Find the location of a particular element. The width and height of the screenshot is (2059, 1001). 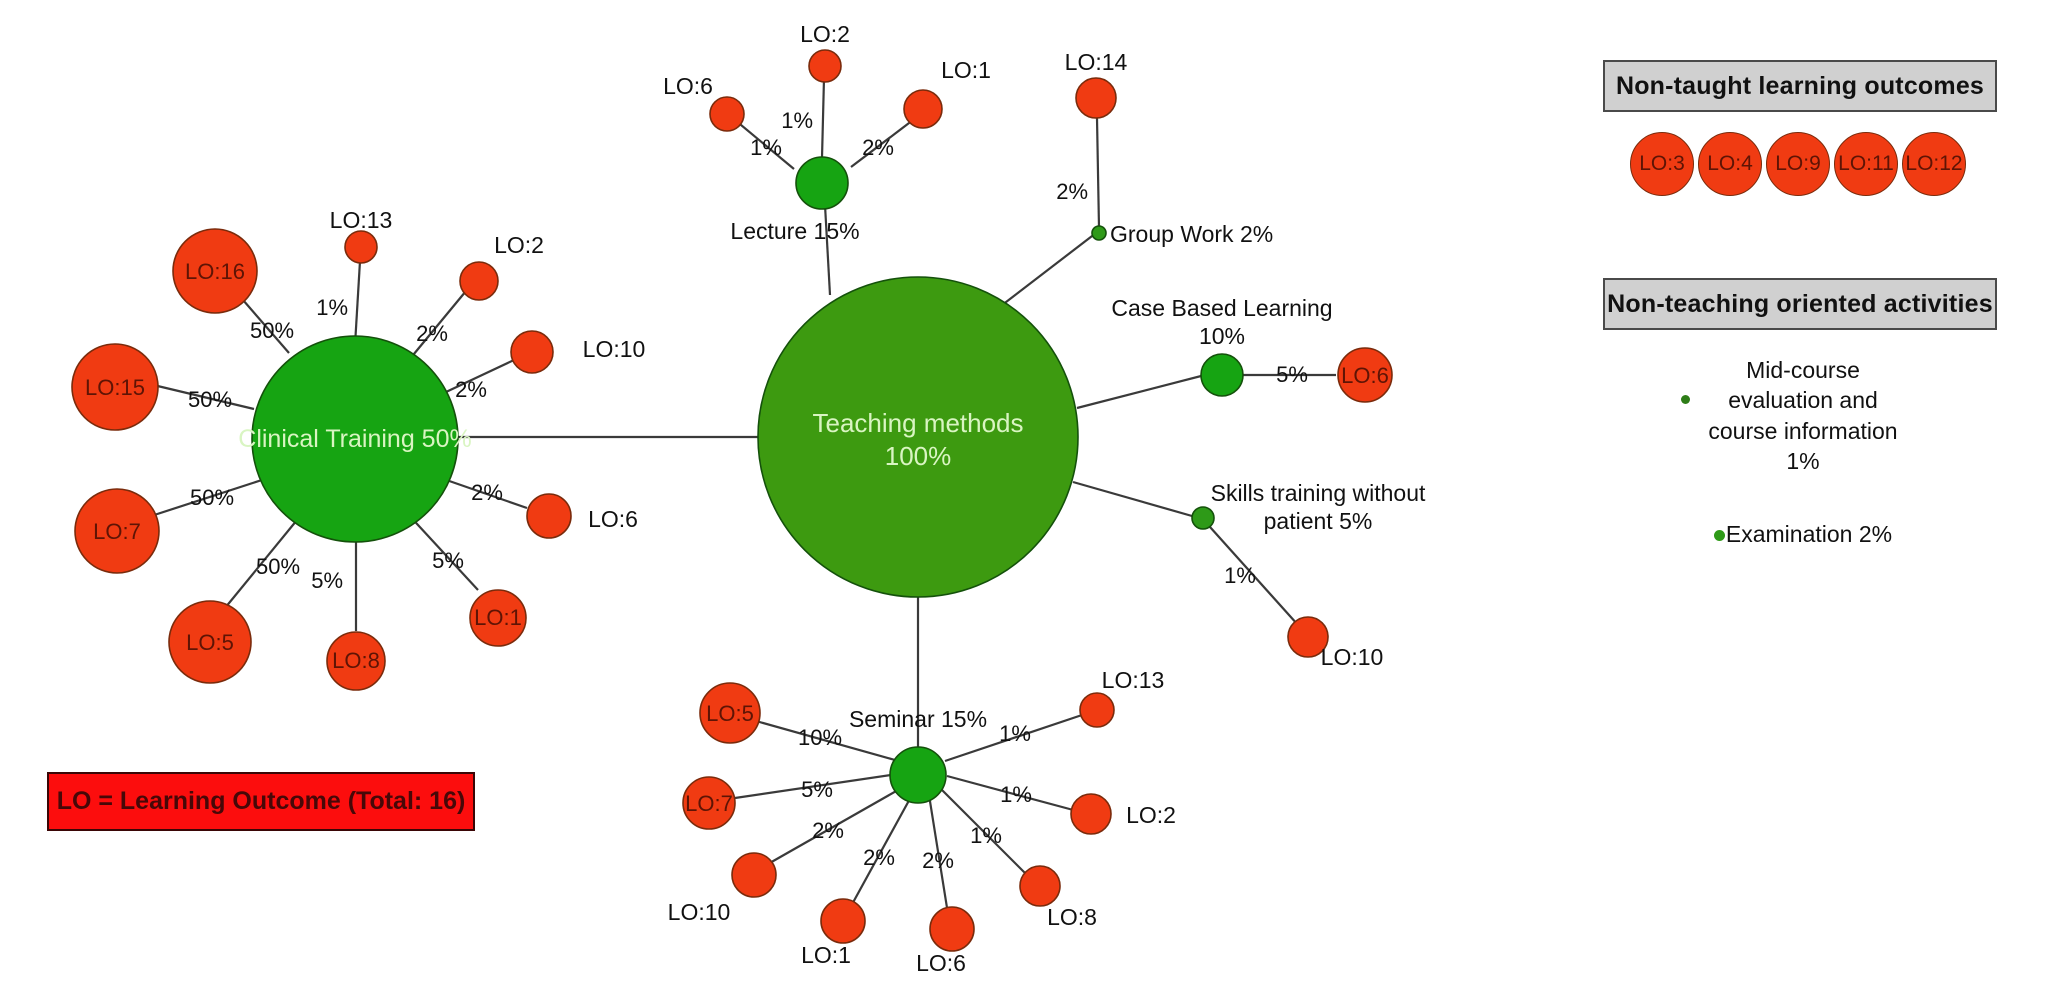

non-taught-lo-11: LO:11 is located at coordinates (1866, 164).